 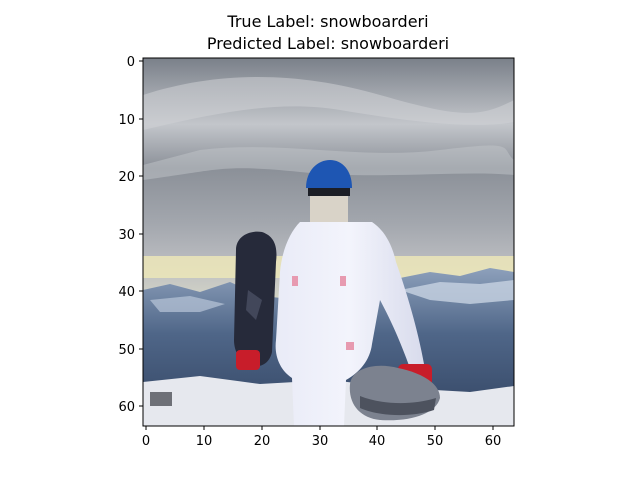 What do you see at coordinates (126, 407) in the screenshot?
I see `y-tick-label: 60` at bounding box center [126, 407].